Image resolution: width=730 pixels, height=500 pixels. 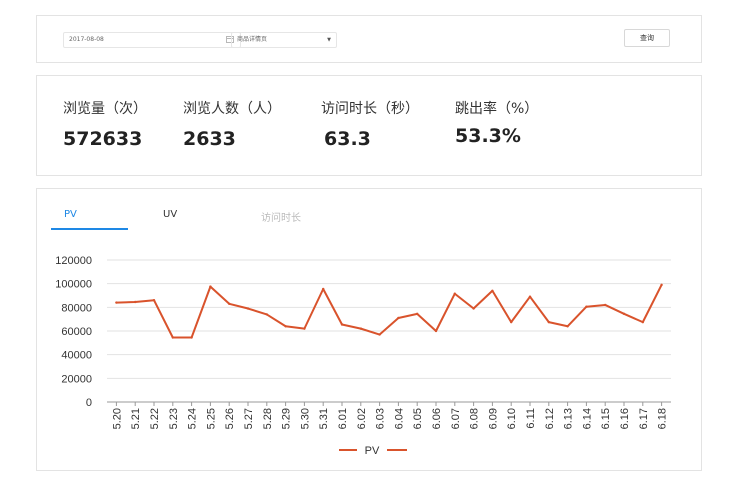 I want to click on x-tick-label: 6.18, so click(x=663, y=418).